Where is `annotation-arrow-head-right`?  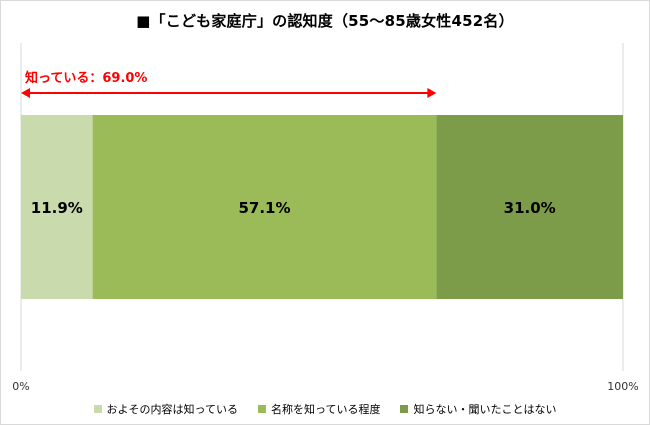 annotation-arrow-head-right is located at coordinates (432, 93).